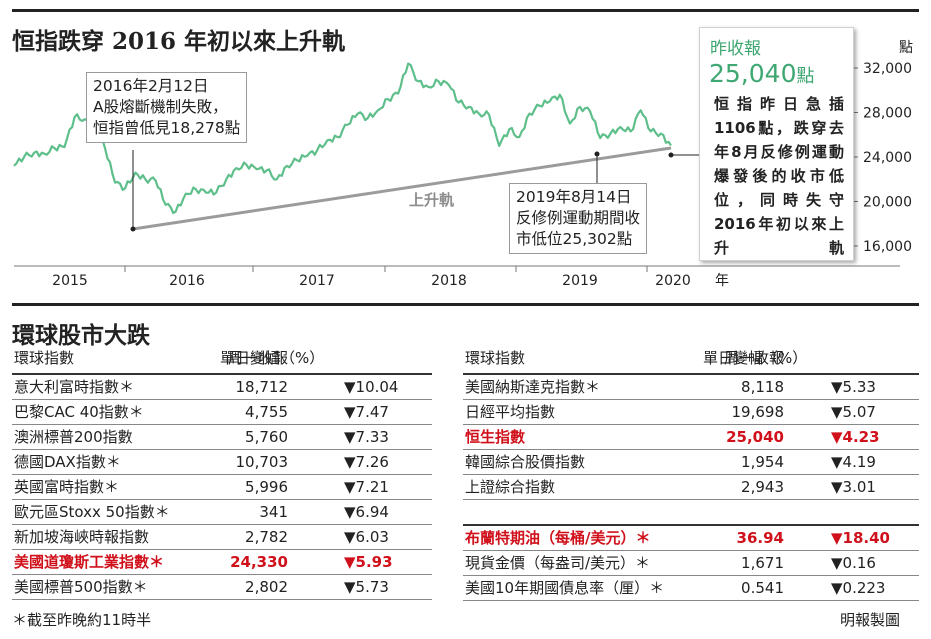 The image size is (931, 639). Describe the element at coordinates (805, 76) in the screenshot. I see `info-unit: 點` at that location.